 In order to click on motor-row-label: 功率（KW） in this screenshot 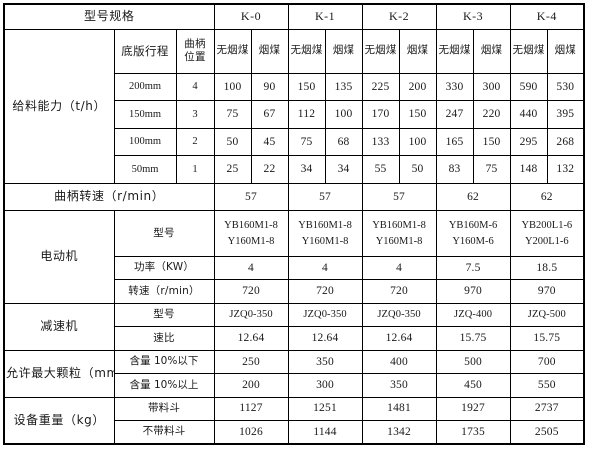, I will do `click(164, 268)`.